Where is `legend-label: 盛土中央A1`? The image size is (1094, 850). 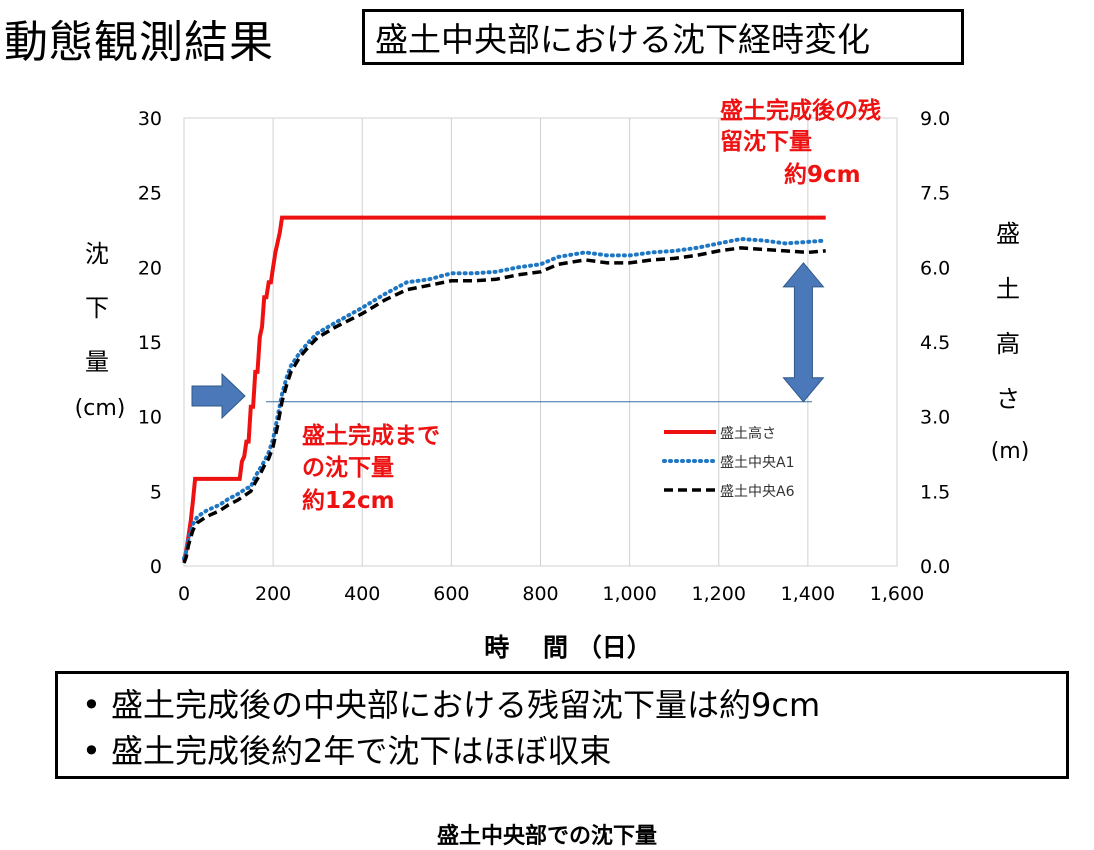 legend-label: 盛土中央A1 is located at coordinates (757, 463).